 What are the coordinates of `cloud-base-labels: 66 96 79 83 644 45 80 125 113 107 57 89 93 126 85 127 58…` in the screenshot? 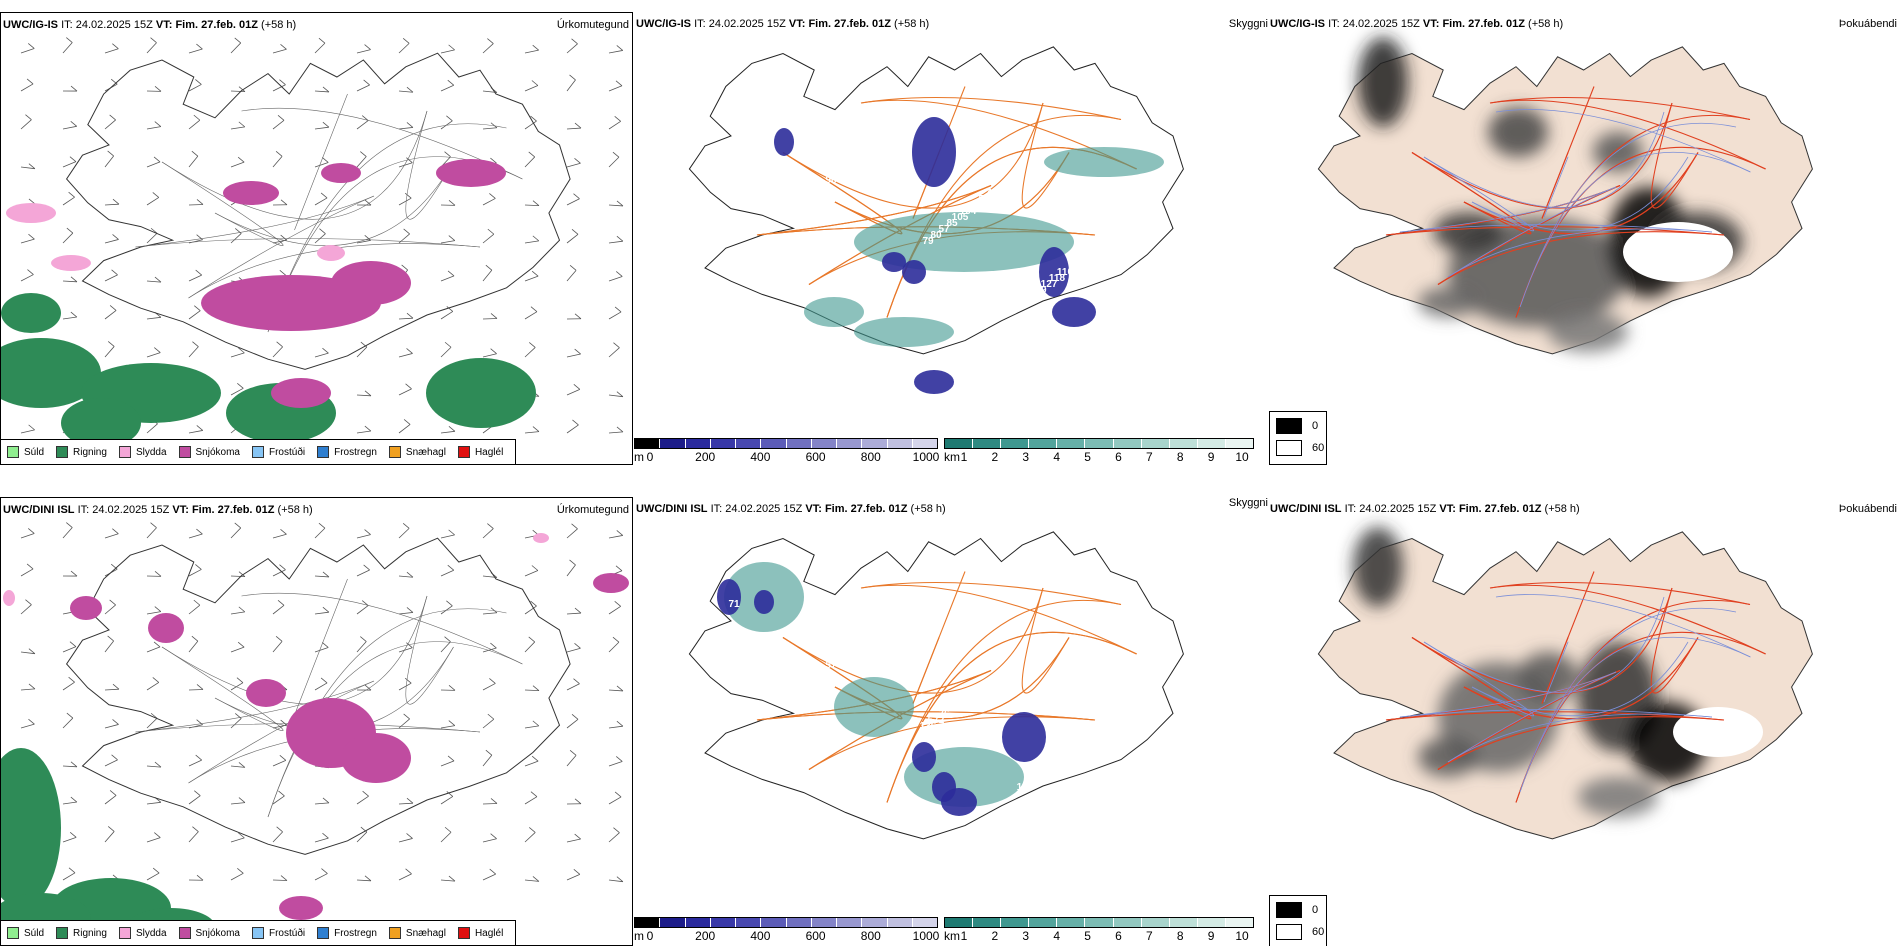 It's located at (908, 241).